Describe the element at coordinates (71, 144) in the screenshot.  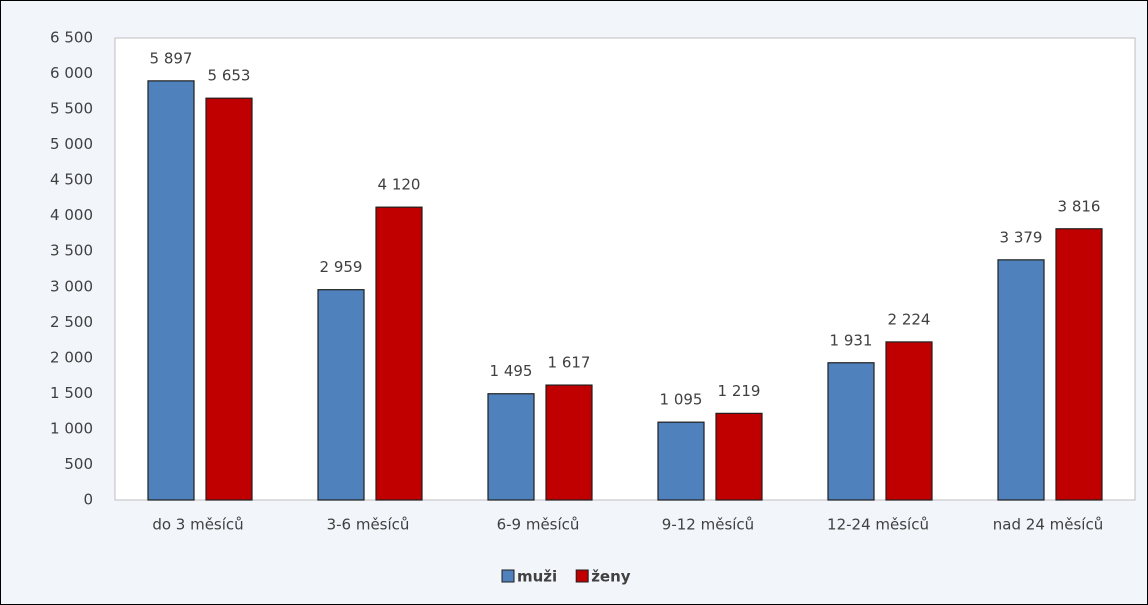
I see `y-tick-label: 5 000` at that location.